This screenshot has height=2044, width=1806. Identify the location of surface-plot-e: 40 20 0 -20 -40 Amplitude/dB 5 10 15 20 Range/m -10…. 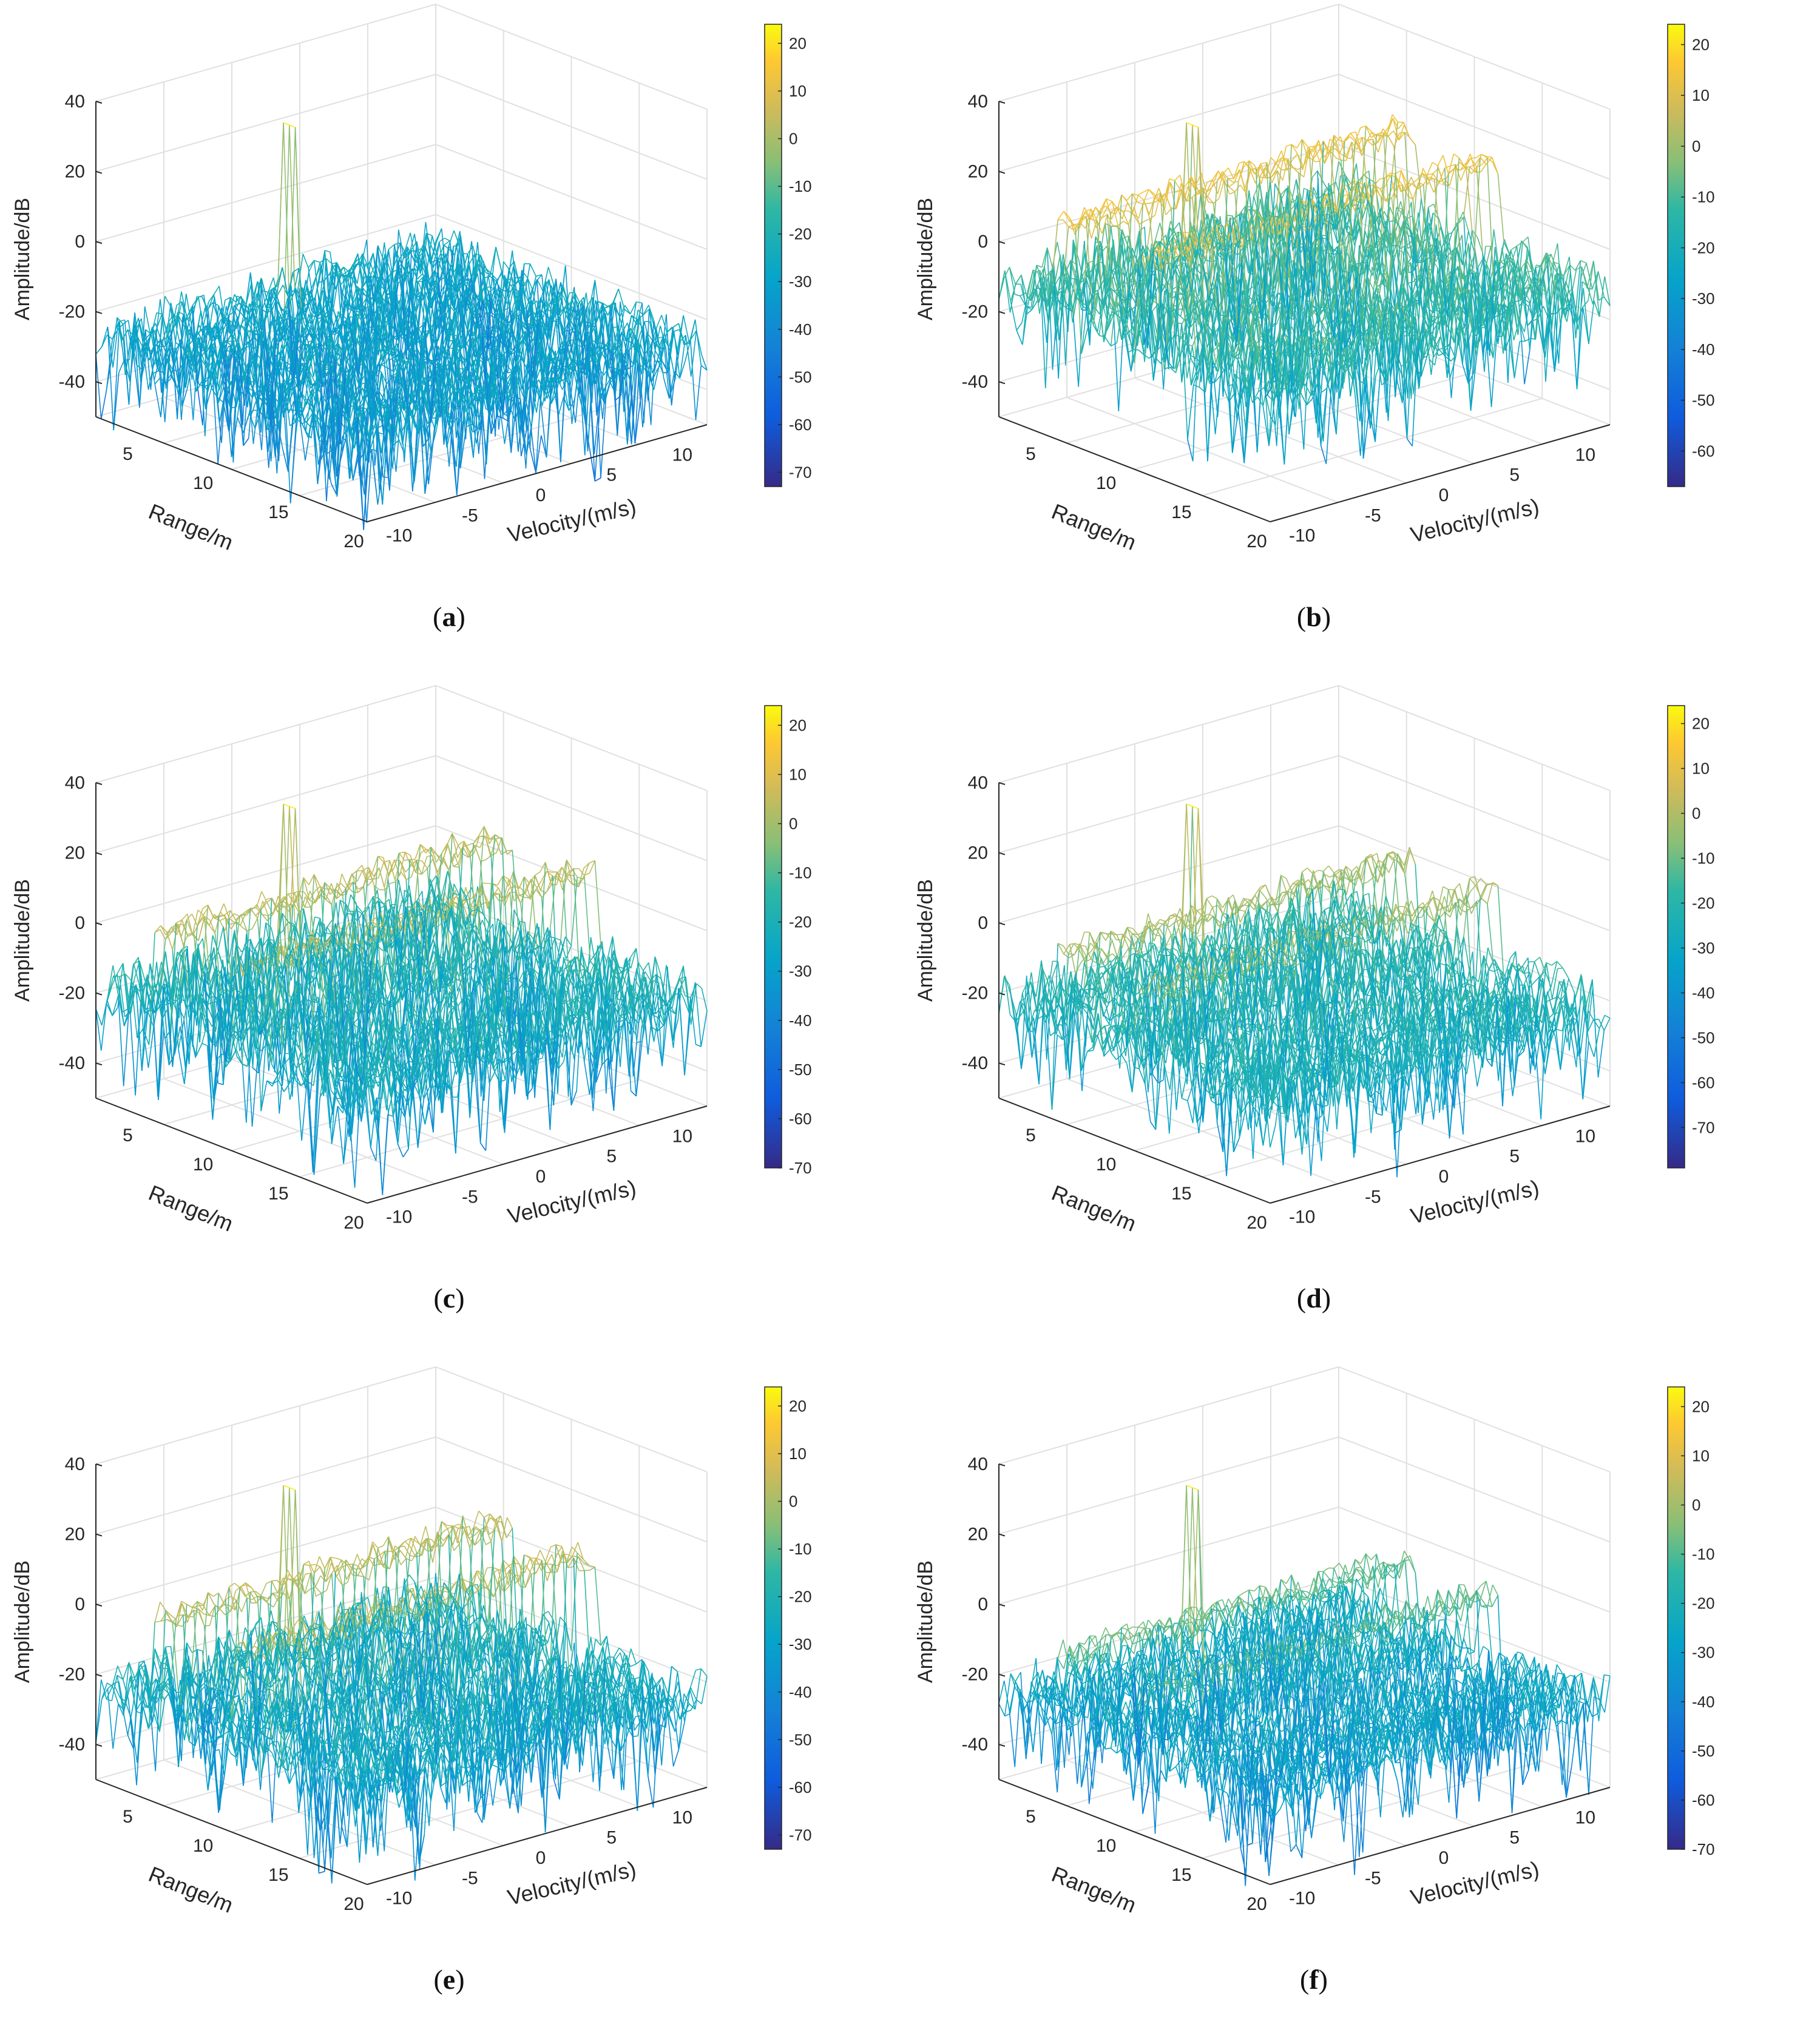
(411, 1642).